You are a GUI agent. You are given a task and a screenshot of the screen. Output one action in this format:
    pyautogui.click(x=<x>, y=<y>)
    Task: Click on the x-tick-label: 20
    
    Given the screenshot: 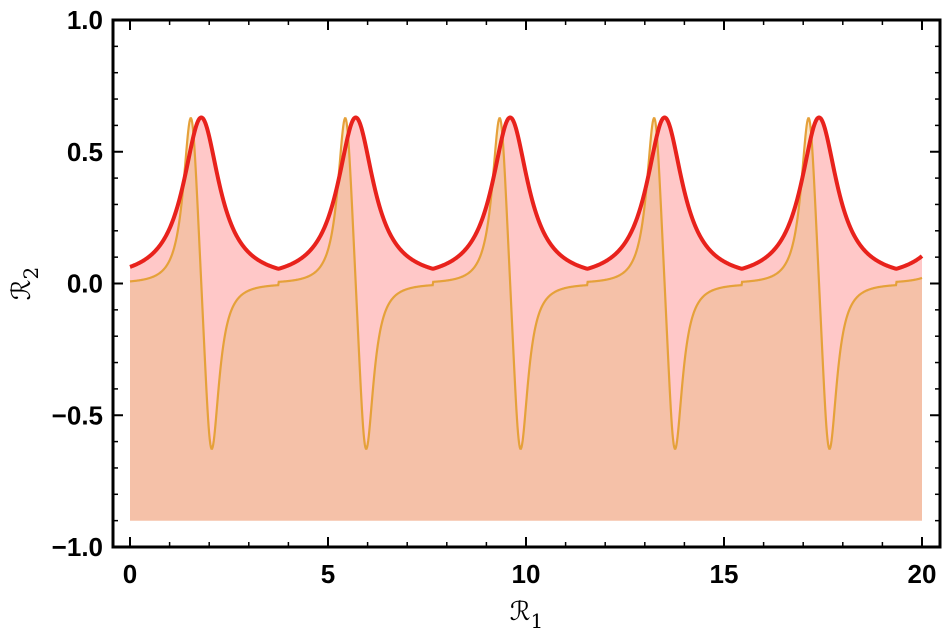 What is the action you would take?
    pyautogui.click(x=922, y=574)
    